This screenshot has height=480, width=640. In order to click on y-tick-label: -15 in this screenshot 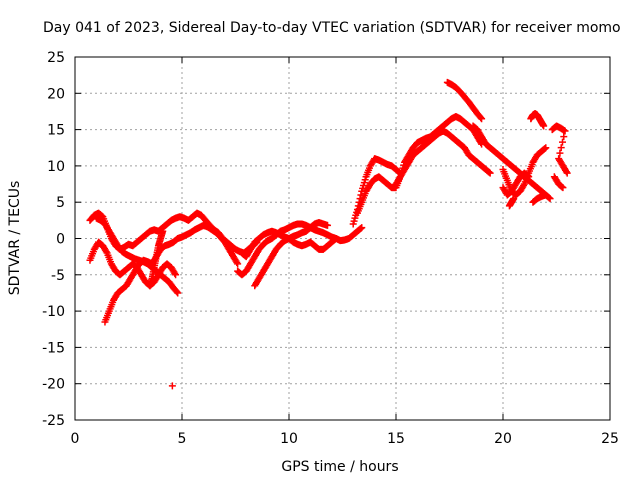, I will do `click(53, 348)`.